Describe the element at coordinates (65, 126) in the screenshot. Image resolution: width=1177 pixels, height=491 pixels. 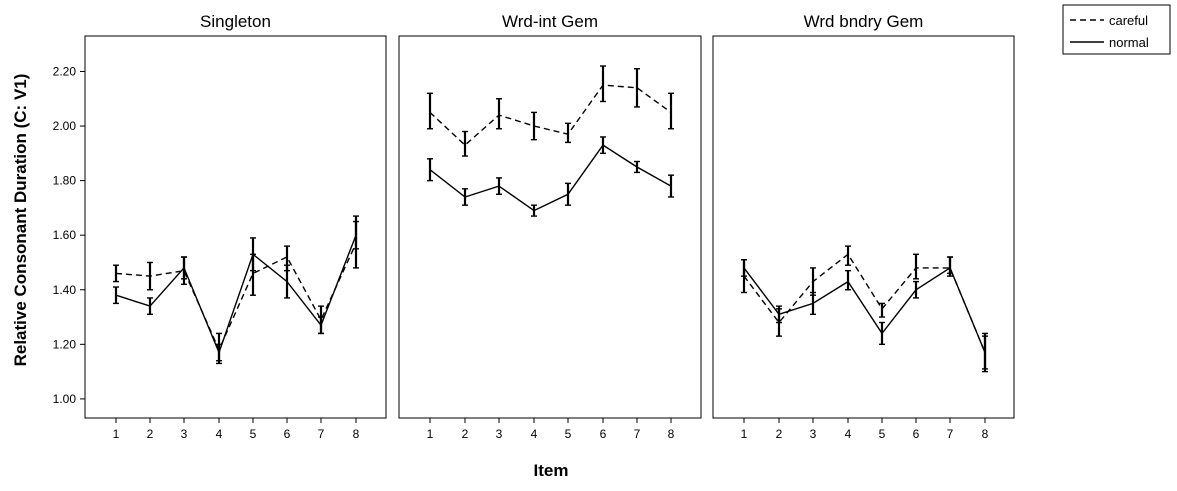
I see `y-tick-label: 2.00` at that location.